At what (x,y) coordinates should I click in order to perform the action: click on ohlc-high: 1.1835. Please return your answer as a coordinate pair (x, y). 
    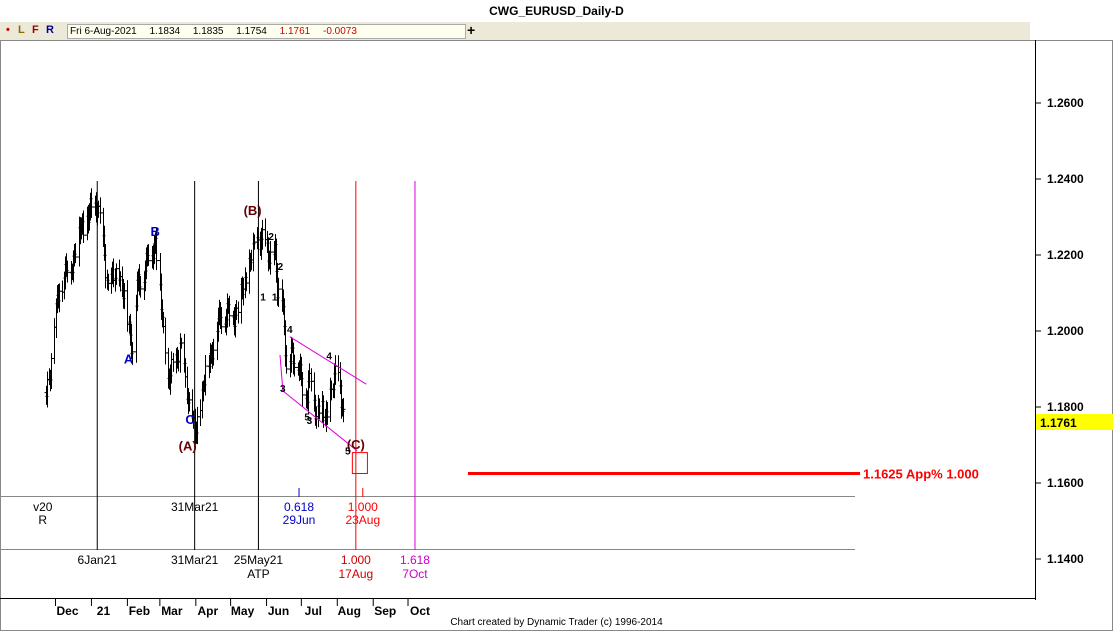
    Looking at the image, I should click on (208, 31).